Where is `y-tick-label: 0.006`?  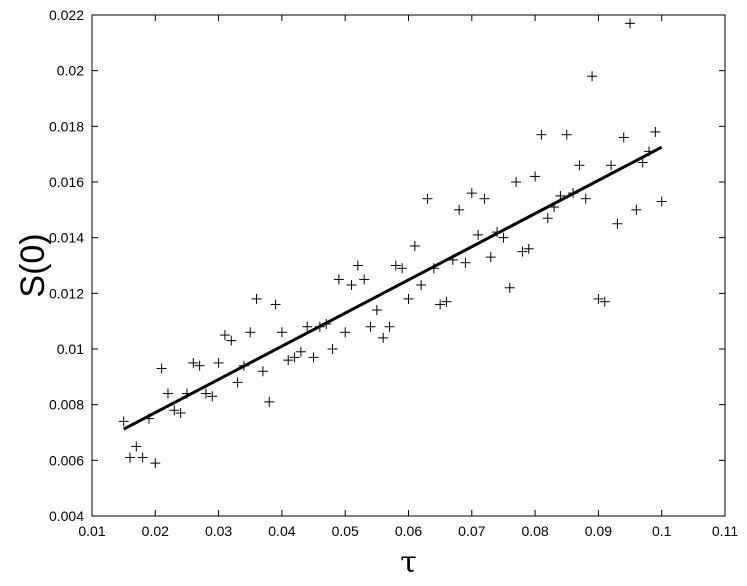 y-tick-label: 0.006 is located at coordinates (66, 460).